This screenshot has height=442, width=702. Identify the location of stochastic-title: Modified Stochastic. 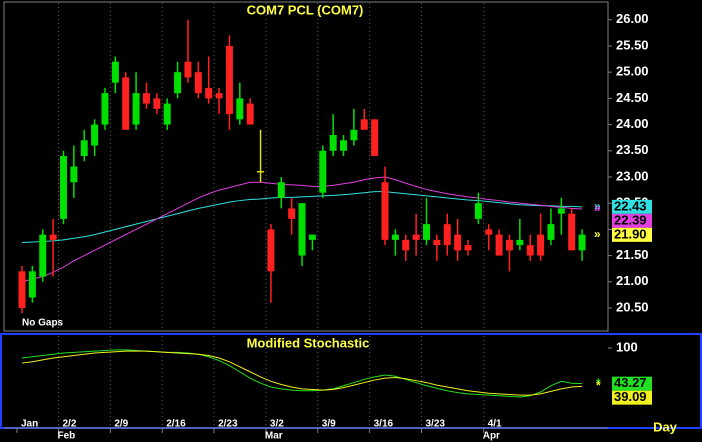
(308, 342).